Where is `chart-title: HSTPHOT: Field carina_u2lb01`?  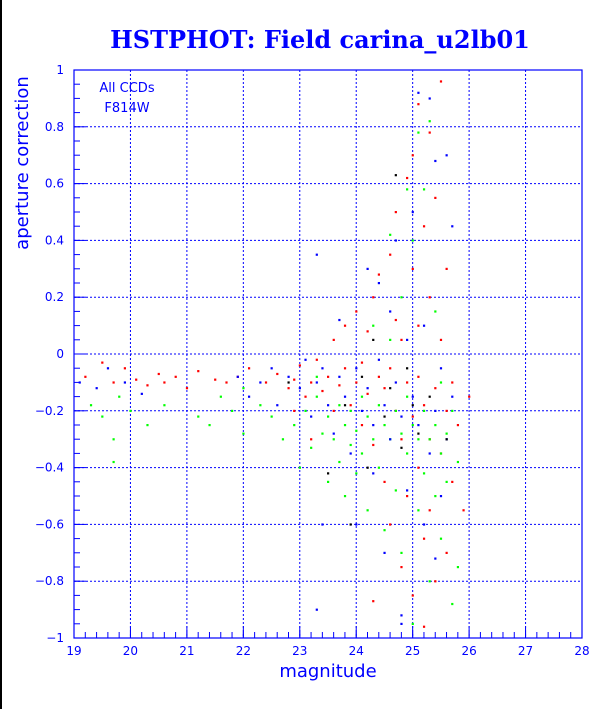
chart-title: HSTPHOT: Field carina_u2lb01 is located at coordinates (320, 39).